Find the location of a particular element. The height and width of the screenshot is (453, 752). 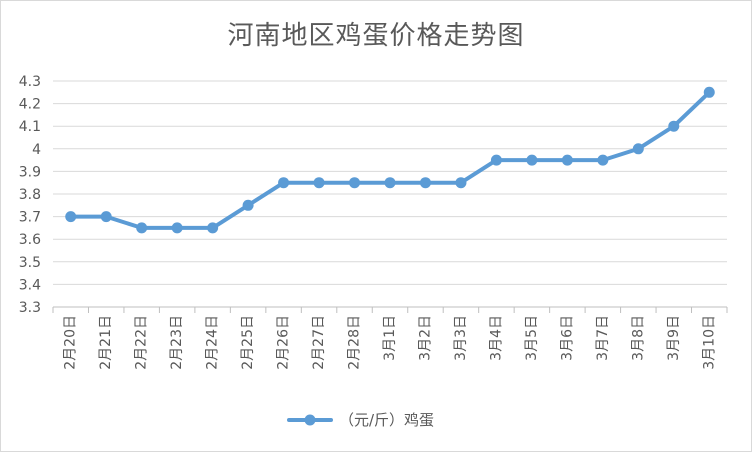

legend-label: （元/斤）鸡蛋 is located at coordinates (386, 420).